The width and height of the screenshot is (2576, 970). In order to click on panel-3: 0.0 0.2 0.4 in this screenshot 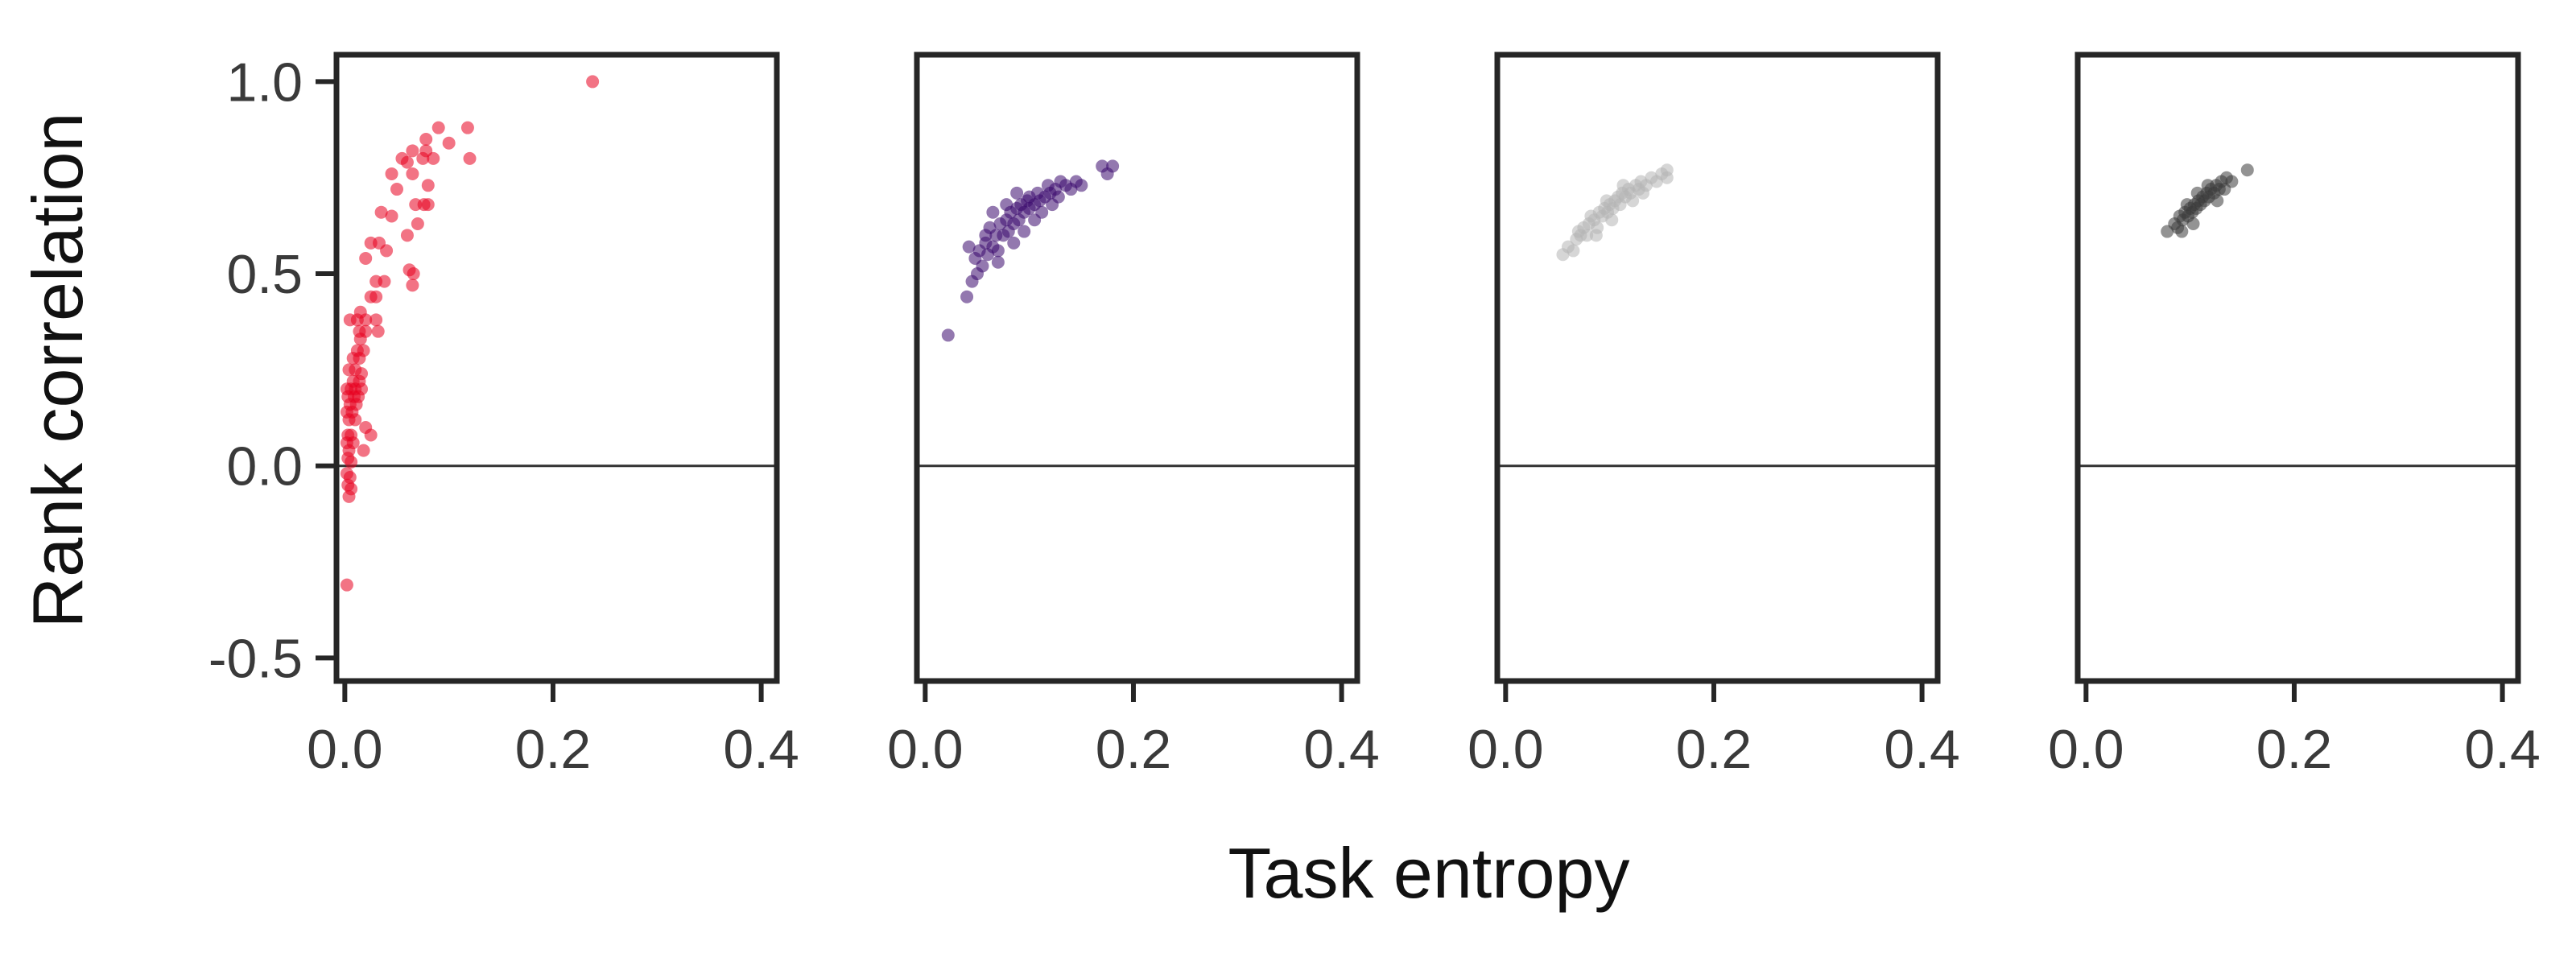, I will do `click(1714, 416)`.